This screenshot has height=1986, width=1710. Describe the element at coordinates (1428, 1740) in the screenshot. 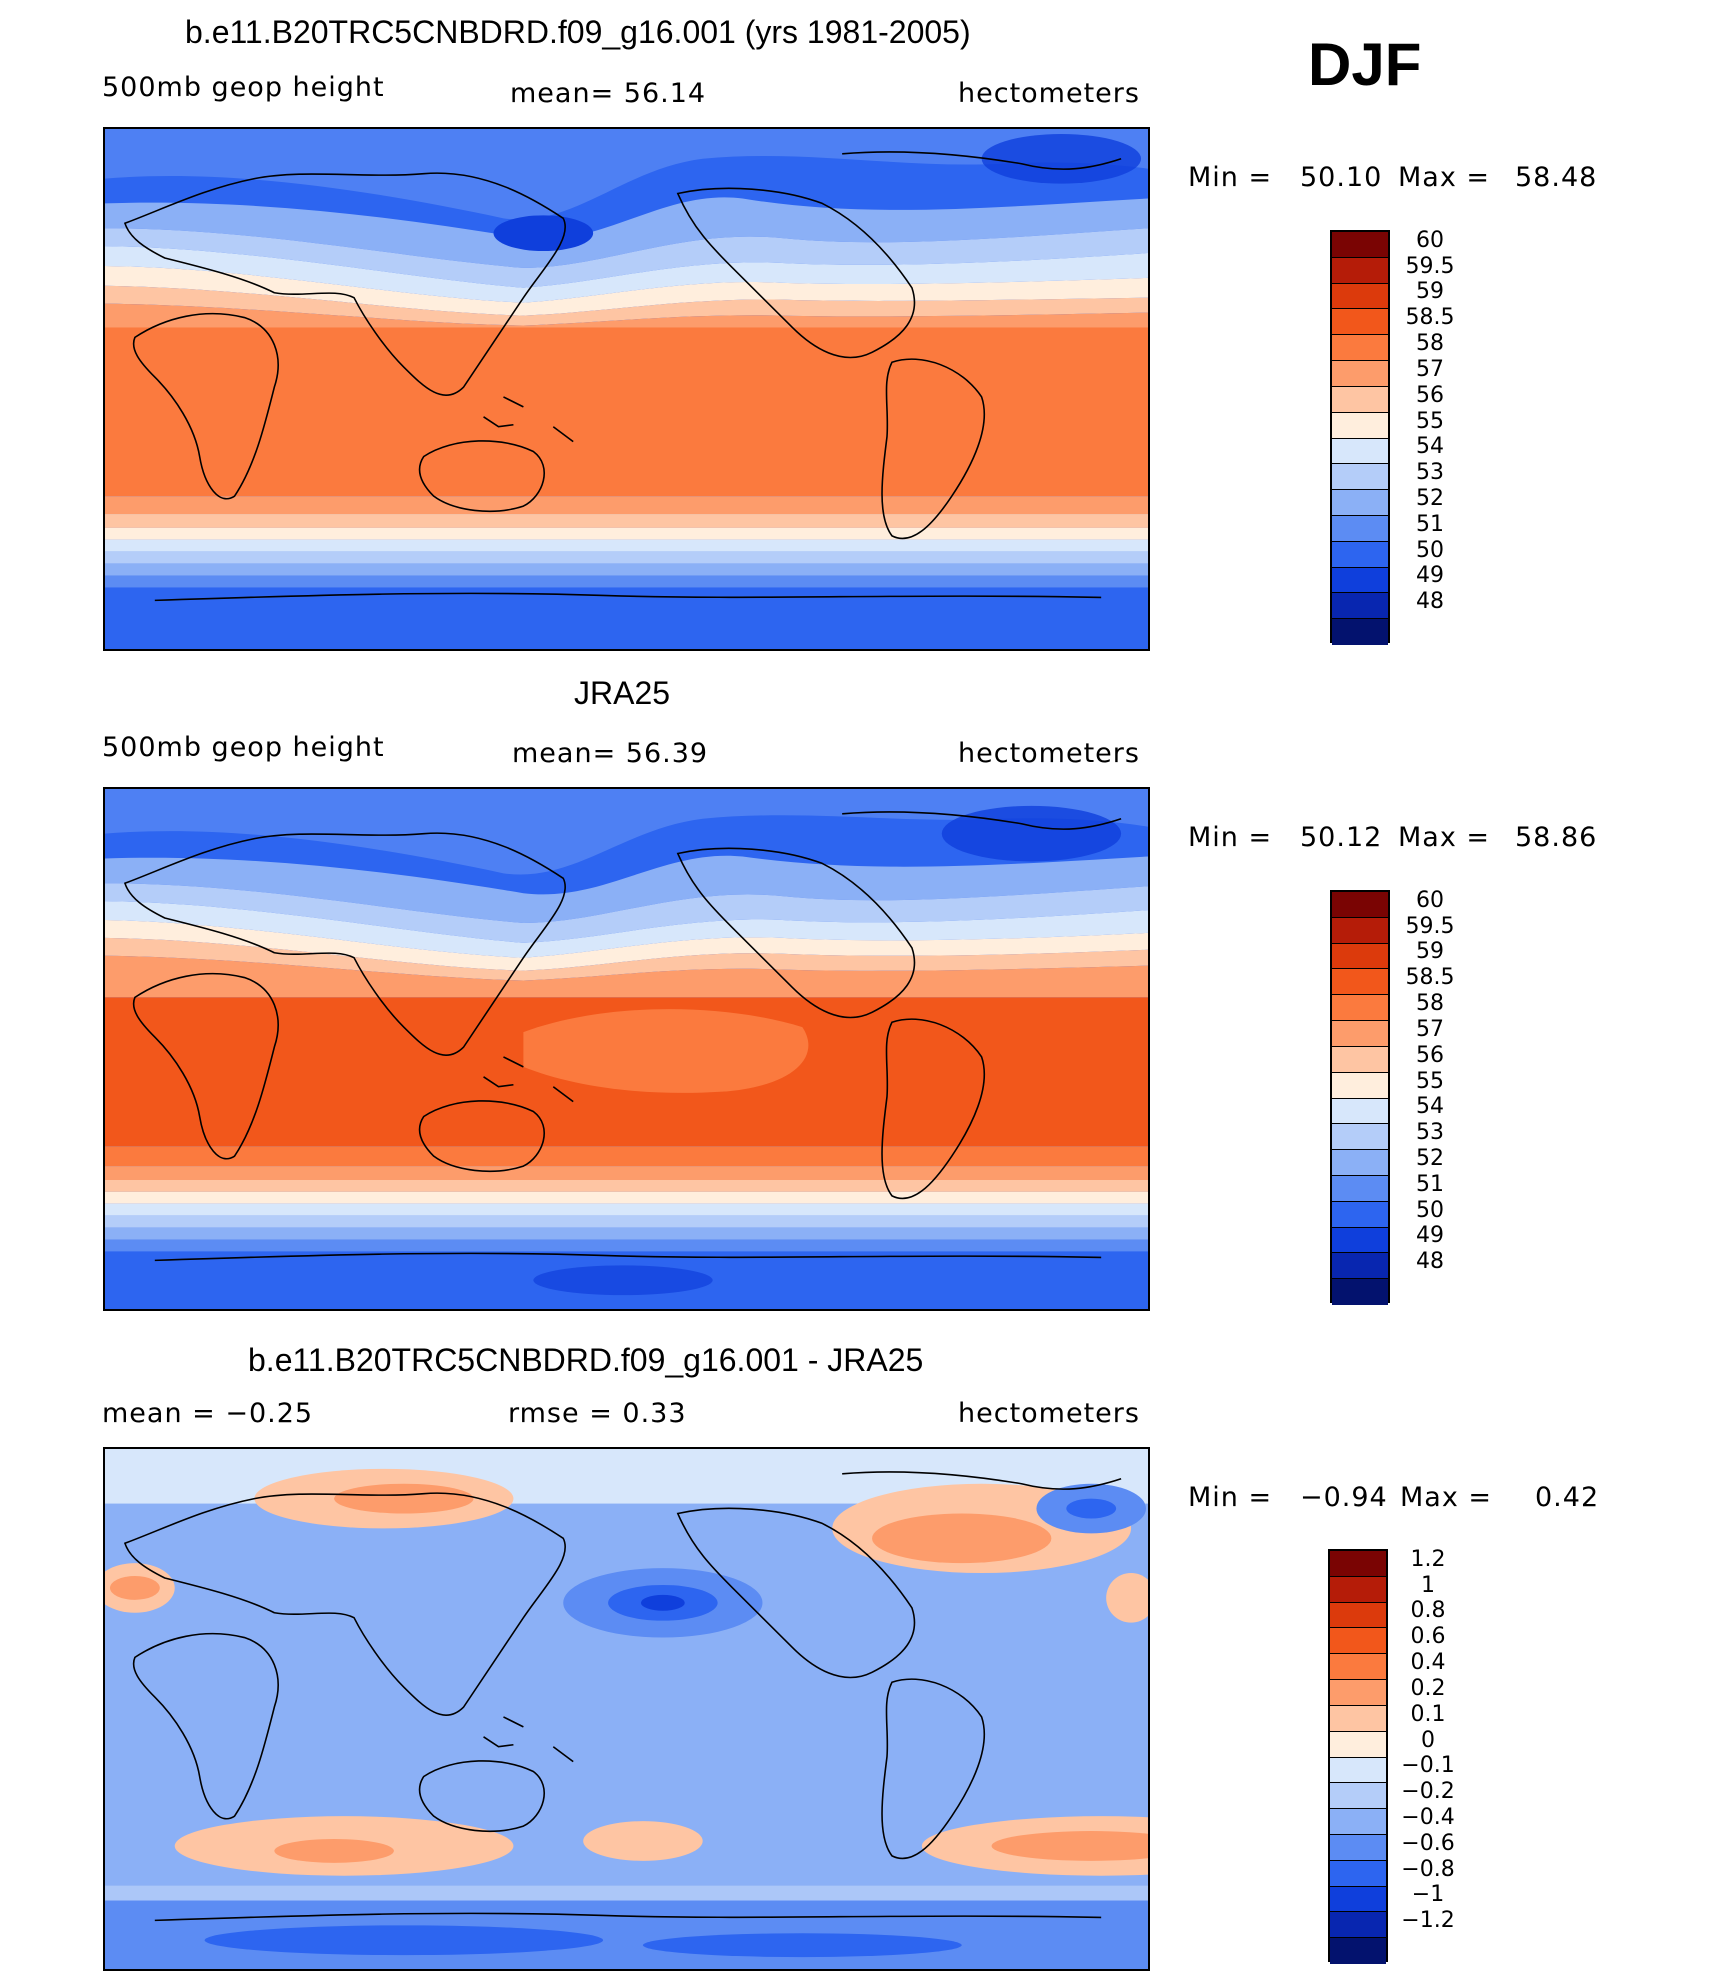

I see `panel3-colorbar-tick-label: 0` at that location.